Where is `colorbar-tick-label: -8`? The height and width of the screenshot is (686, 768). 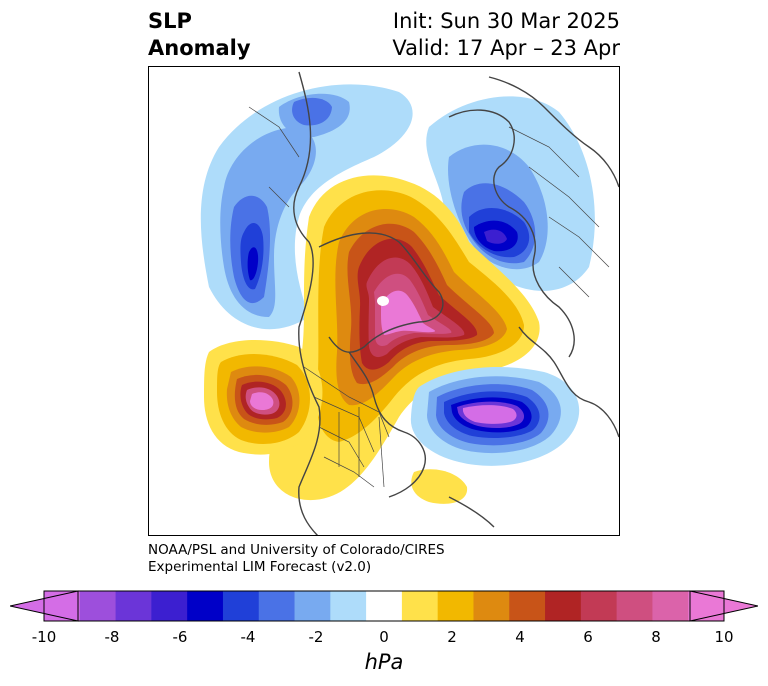
colorbar-tick-label: -8 is located at coordinates (112, 637).